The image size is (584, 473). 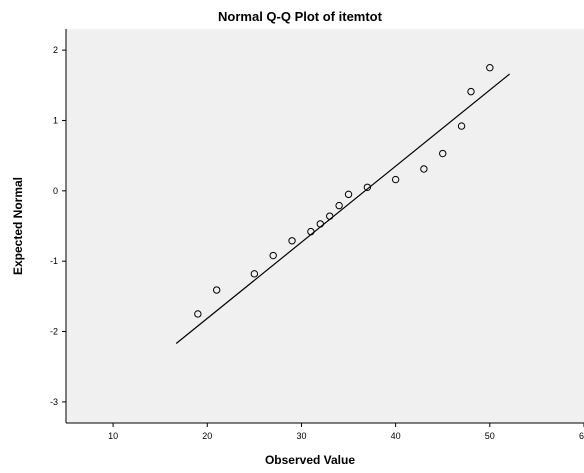 What do you see at coordinates (54, 261) in the screenshot?
I see `y-tick-label: -1` at bounding box center [54, 261].